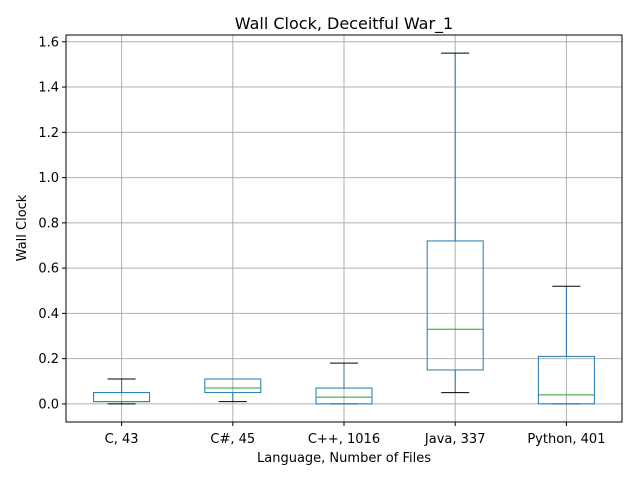 The image size is (640, 480). What do you see at coordinates (344, 24) in the screenshot?
I see `chart-title: Wall Clock, Deceitful War_1` at bounding box center [344, 24].